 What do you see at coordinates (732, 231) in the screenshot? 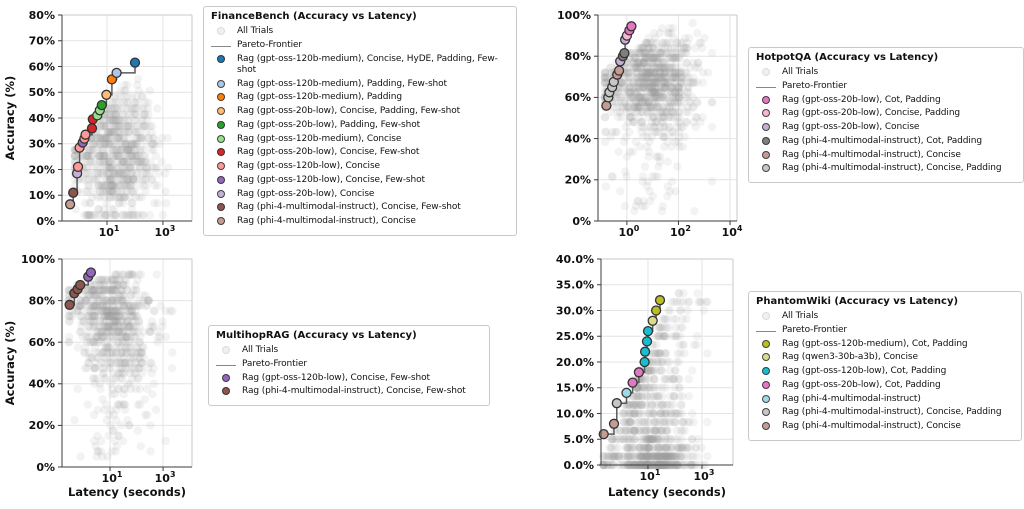
I see `x-tick-label: 104` at bounding box center [732, 231].